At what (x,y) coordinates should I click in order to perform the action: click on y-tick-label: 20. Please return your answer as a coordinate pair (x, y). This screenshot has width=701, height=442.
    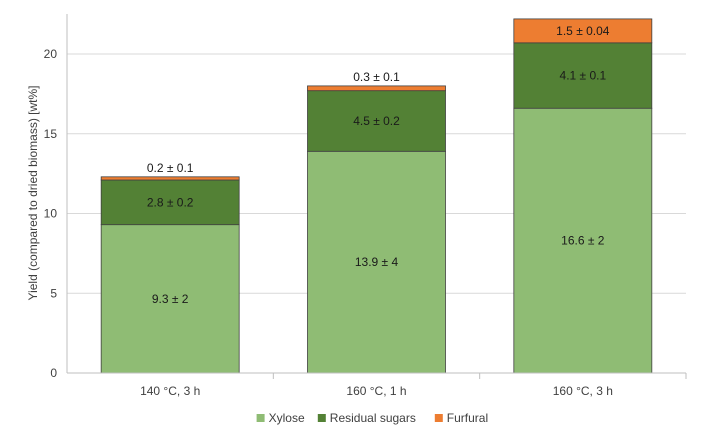
    Looking at the image, I should click on (51, 54).